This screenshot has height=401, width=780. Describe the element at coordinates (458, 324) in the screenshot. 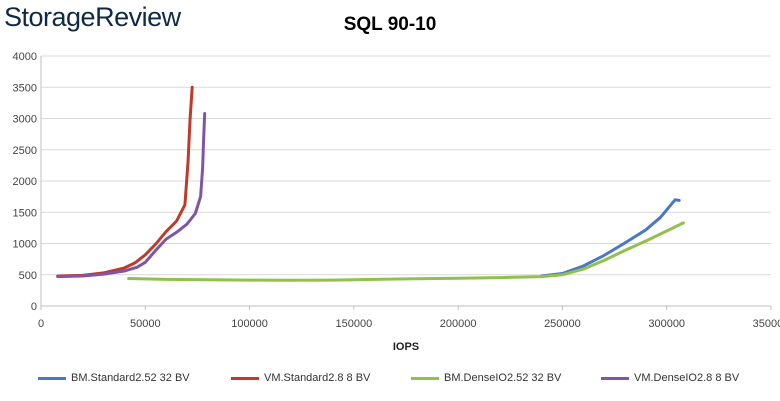

I see `x-tick-label: 200000` at that location.